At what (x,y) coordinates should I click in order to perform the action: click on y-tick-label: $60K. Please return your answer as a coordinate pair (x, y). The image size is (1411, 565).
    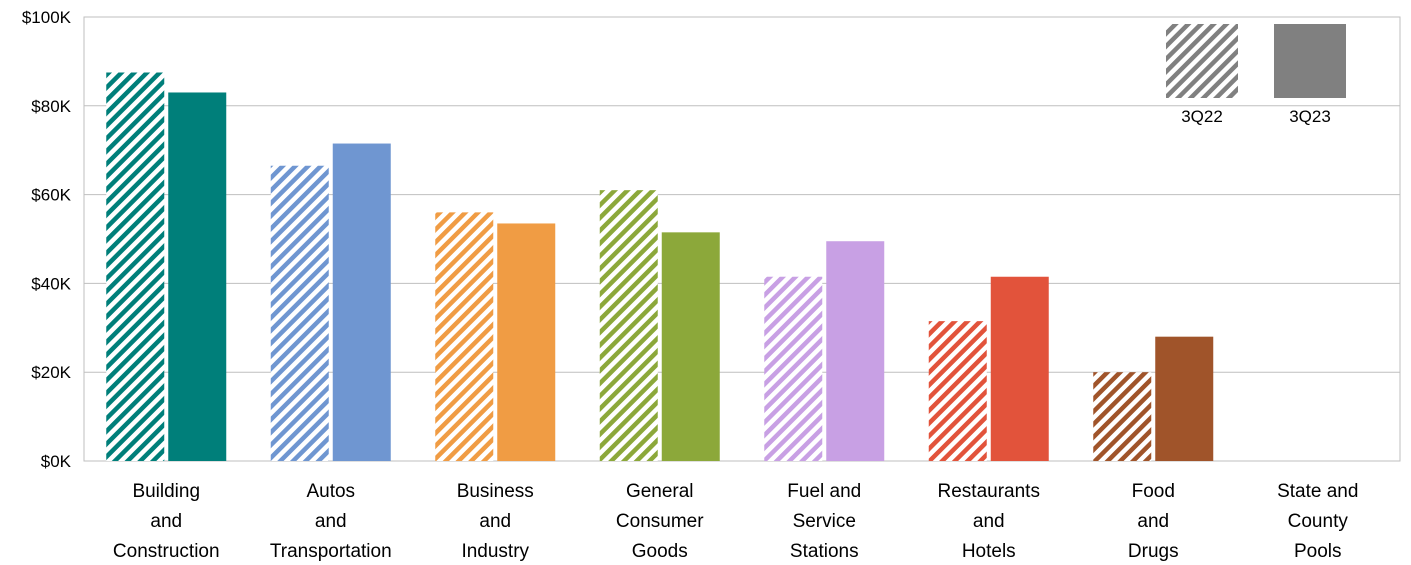
    Looking at the image, I should click on (51, 195).